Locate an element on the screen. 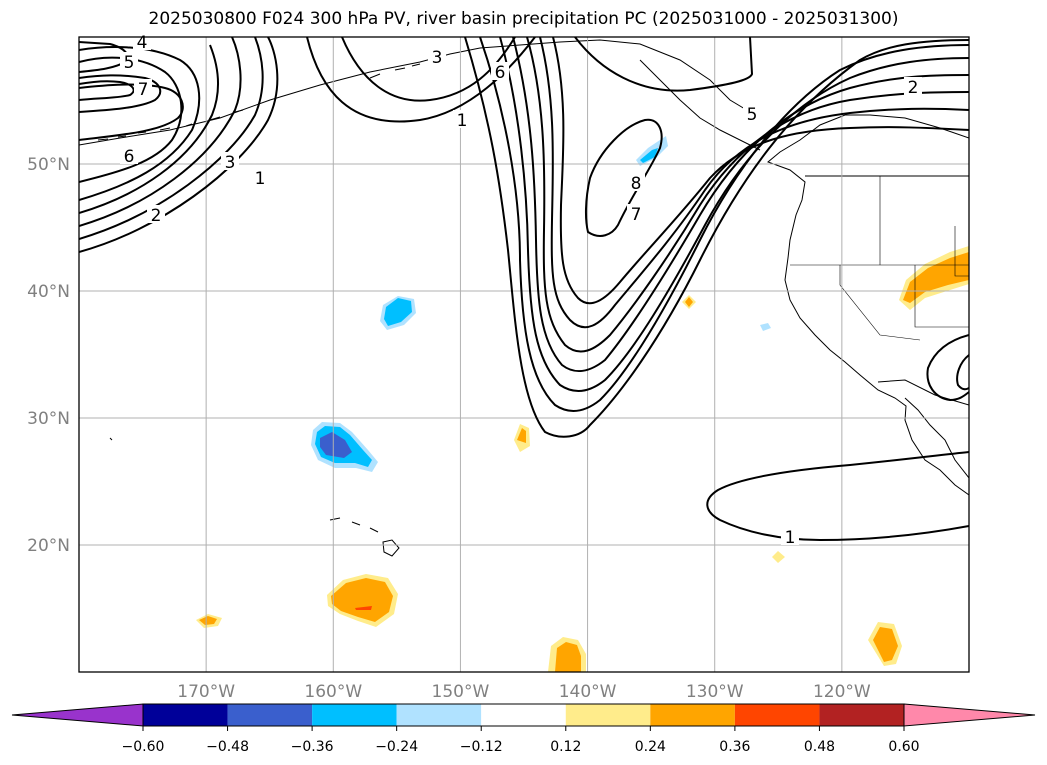 This screenshot has height=765, width=1047. longitude-label: 120°W is located at coordinates (842, 692).